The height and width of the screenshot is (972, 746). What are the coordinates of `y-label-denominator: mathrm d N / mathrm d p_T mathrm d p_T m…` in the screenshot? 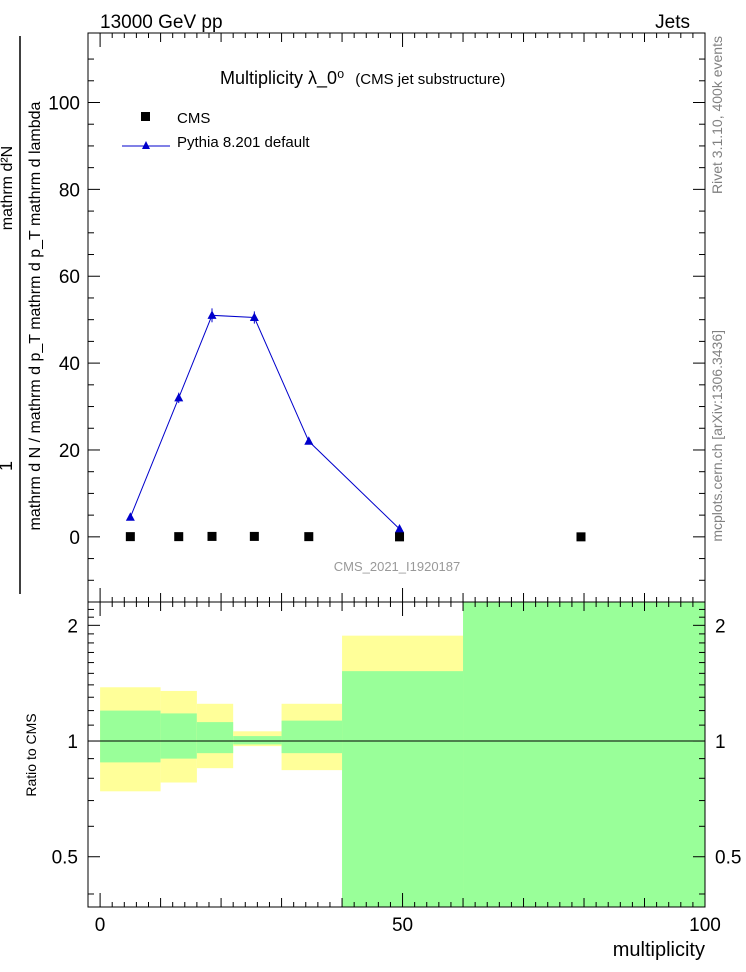 It's located at (35, 315).